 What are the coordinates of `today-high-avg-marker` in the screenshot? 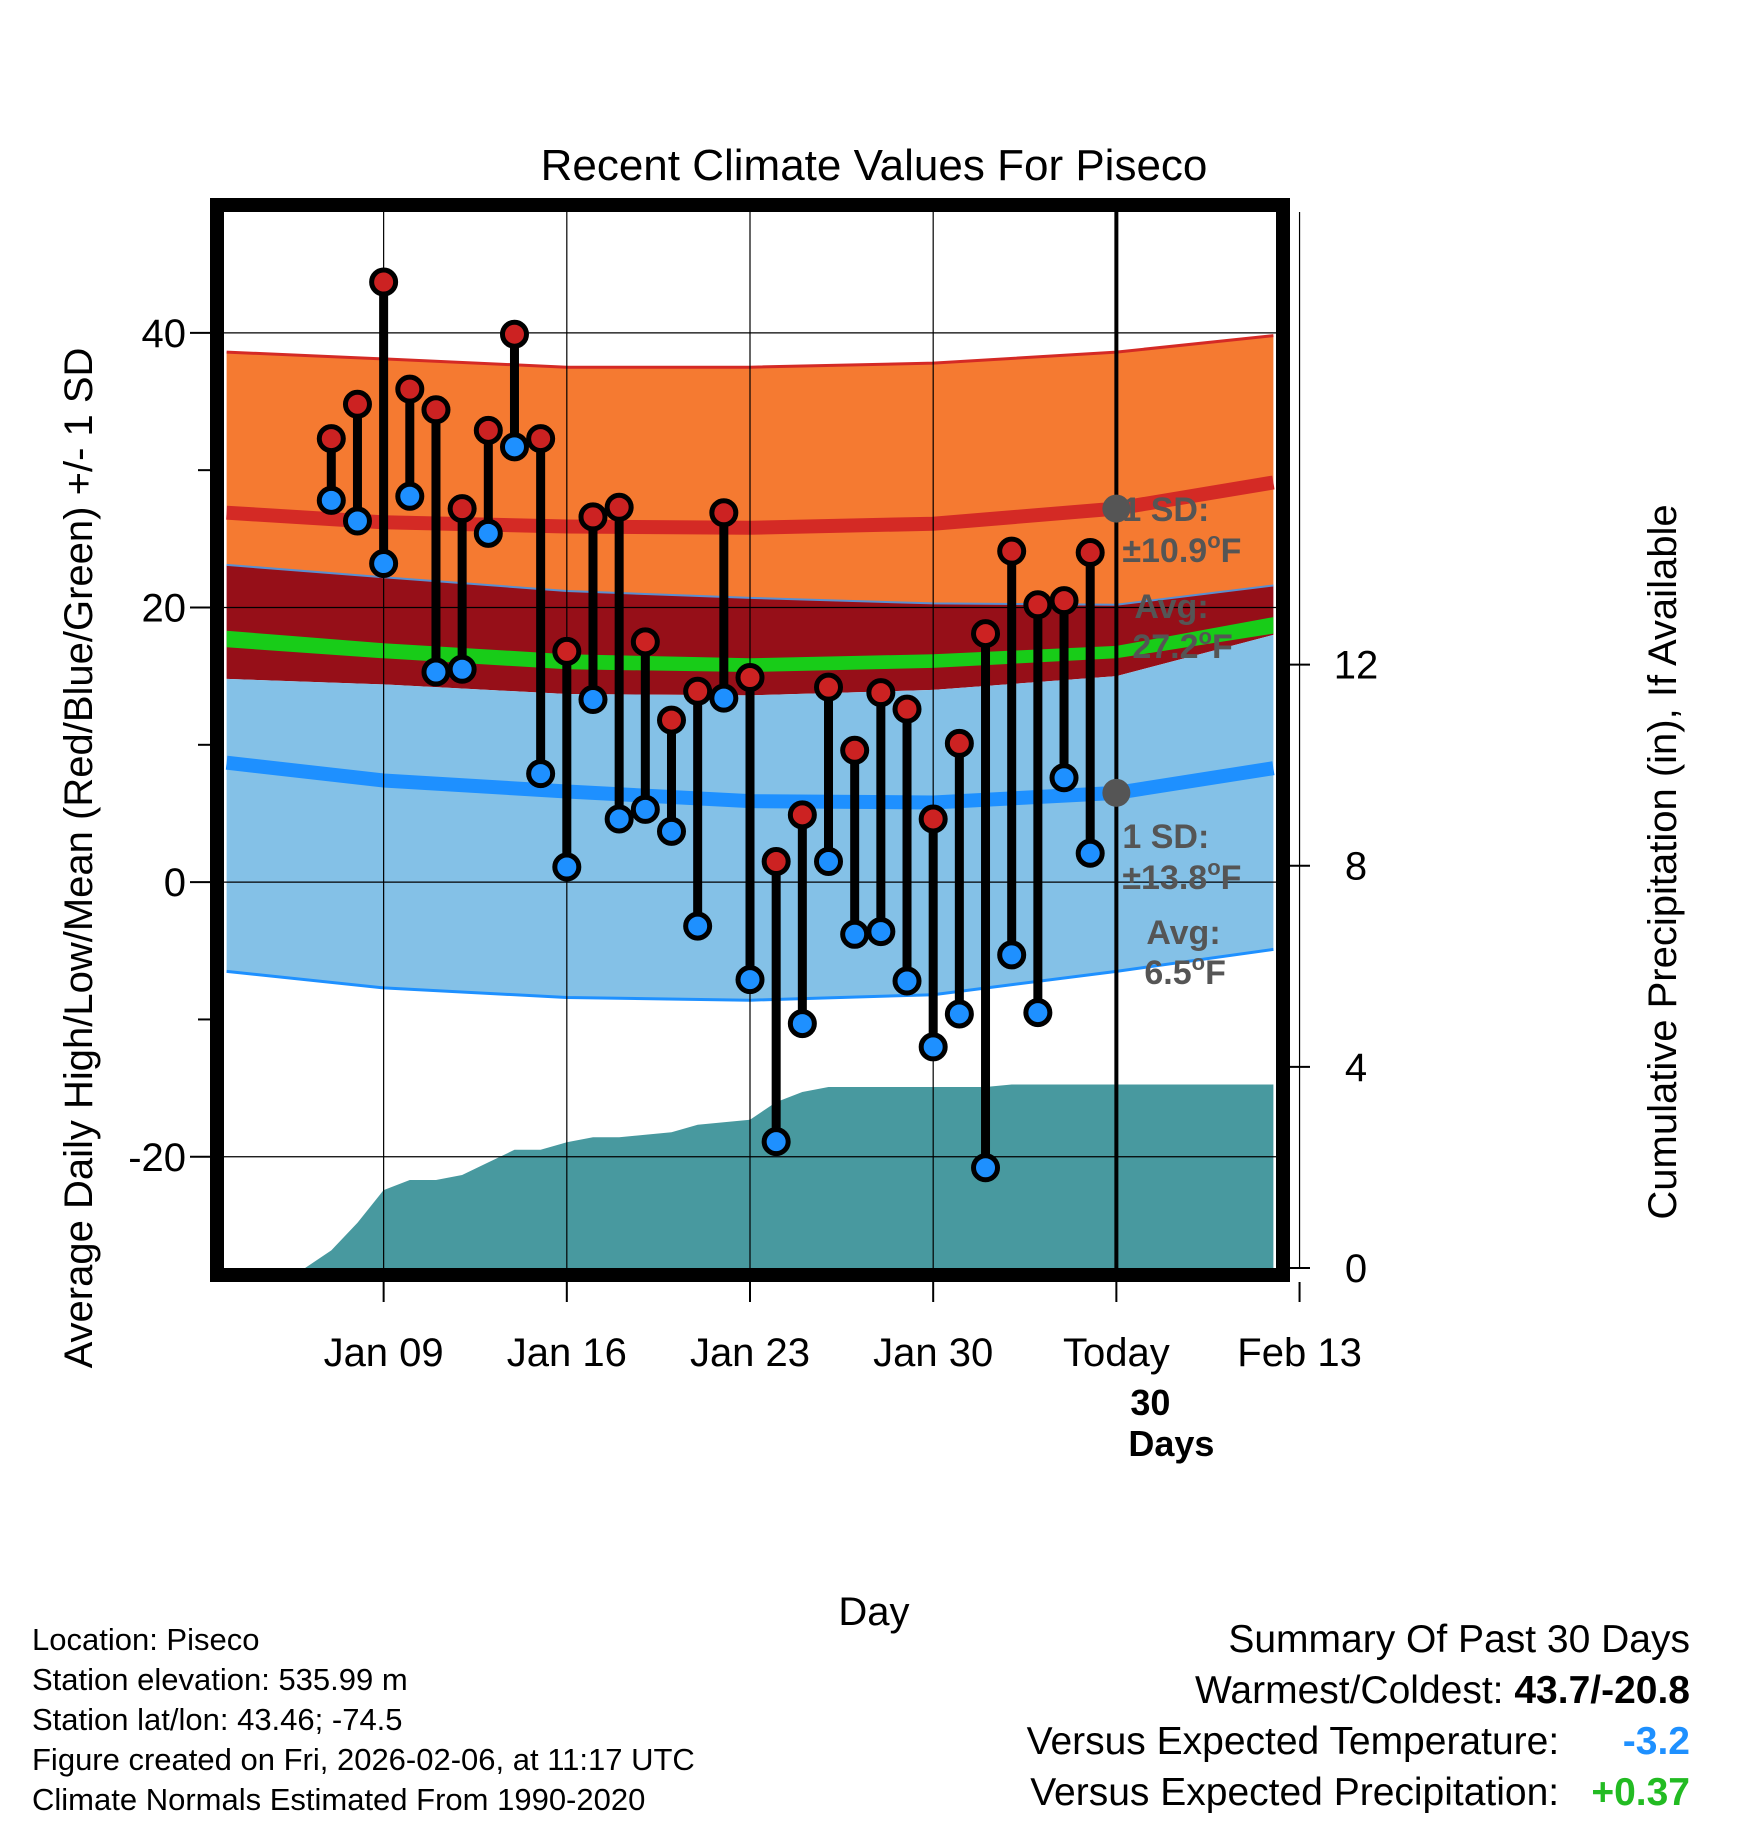 It's located at (1116, 508).